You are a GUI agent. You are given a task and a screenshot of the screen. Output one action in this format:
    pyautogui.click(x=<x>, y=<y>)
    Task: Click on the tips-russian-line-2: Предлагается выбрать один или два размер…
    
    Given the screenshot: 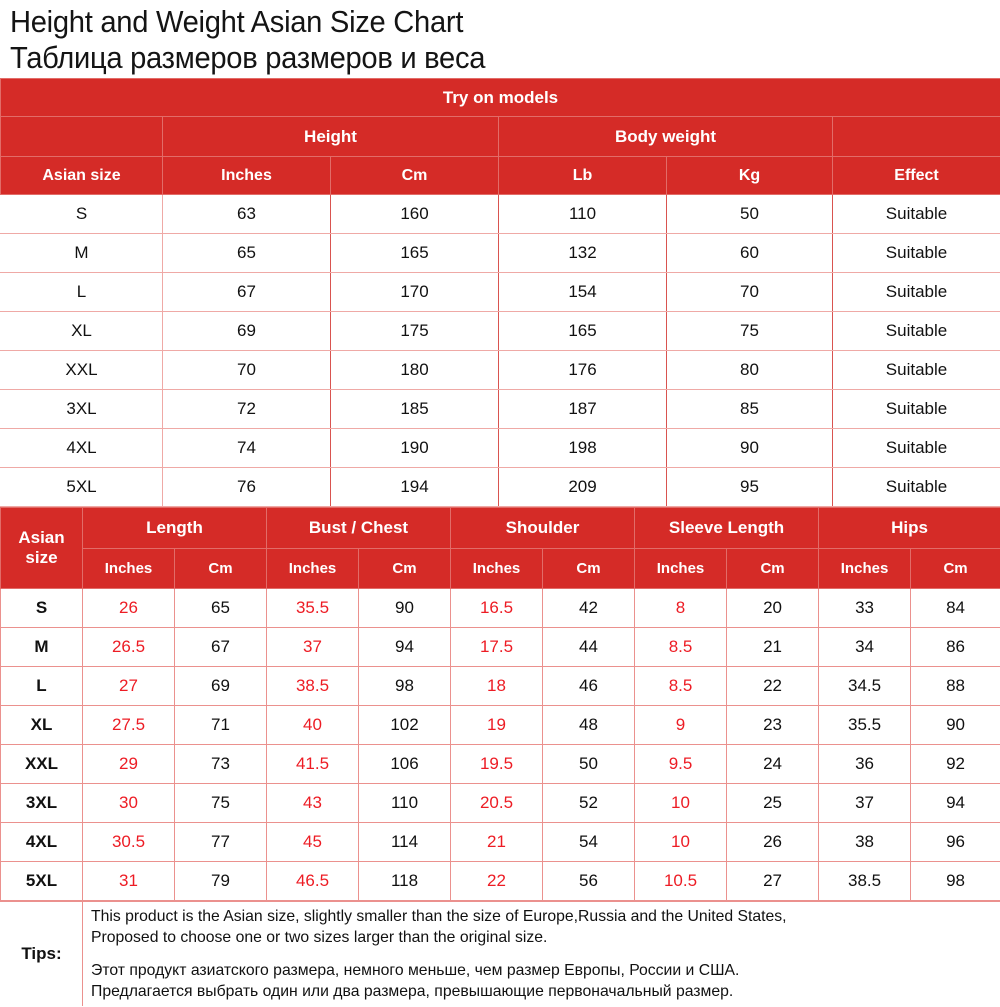 What is the action you would take?
    pyautogui.click(x=535, y=991)
    